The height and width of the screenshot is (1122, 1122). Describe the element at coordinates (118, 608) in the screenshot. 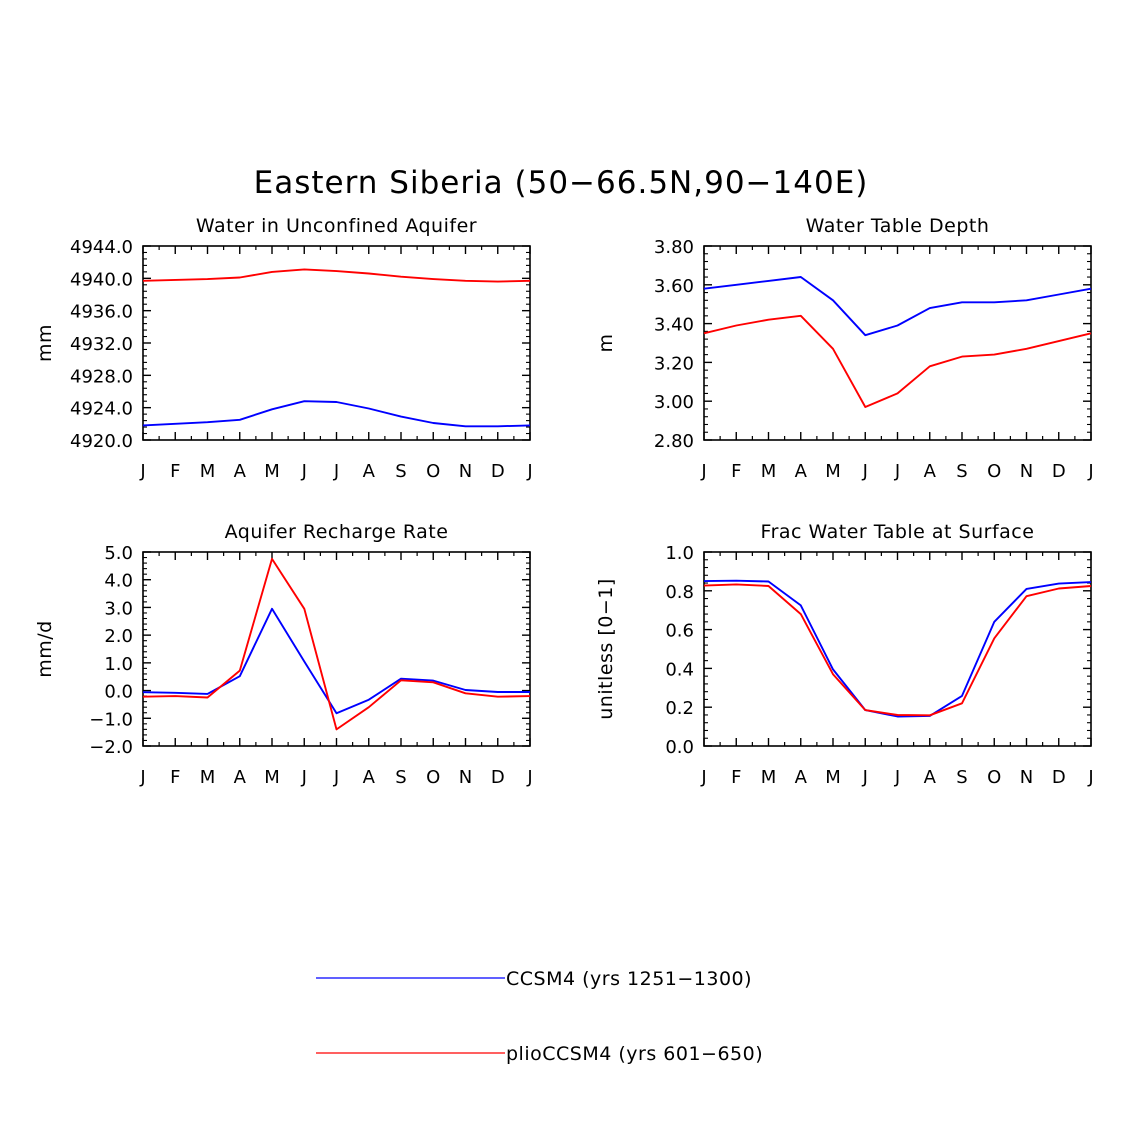

I see `y-tick-label: 3.0` at that location.